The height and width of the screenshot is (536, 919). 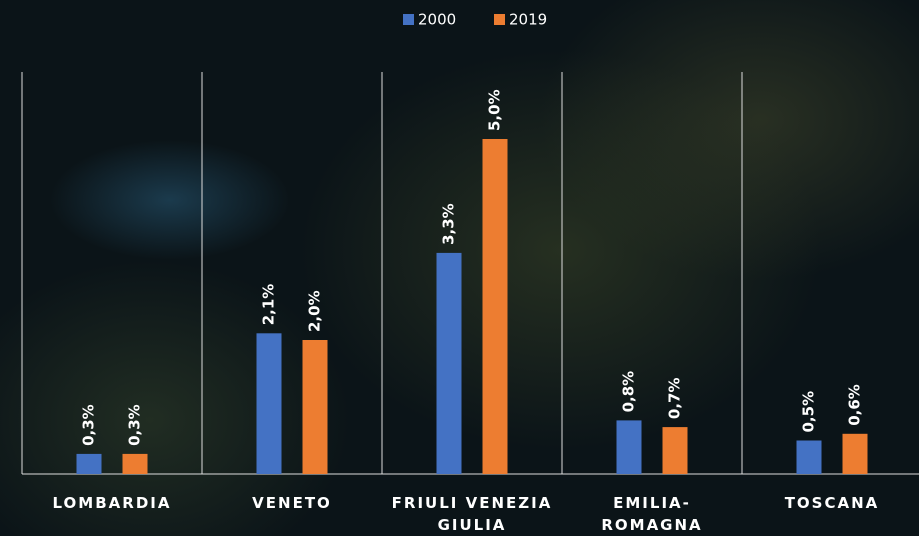 What do you see at coordinates (269, 305) in the screenshot?
I see `value-label: 2,1%` at bounding box center [269, 305].